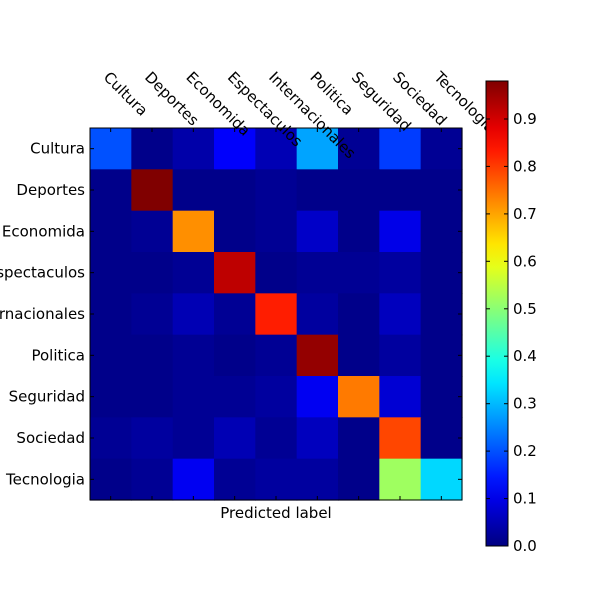 The width and height of the screenshot is (600, 600). Describe the element at coordinates (126, 94) in the screenshot. I see `x-tick-label: Cultura` at that location.